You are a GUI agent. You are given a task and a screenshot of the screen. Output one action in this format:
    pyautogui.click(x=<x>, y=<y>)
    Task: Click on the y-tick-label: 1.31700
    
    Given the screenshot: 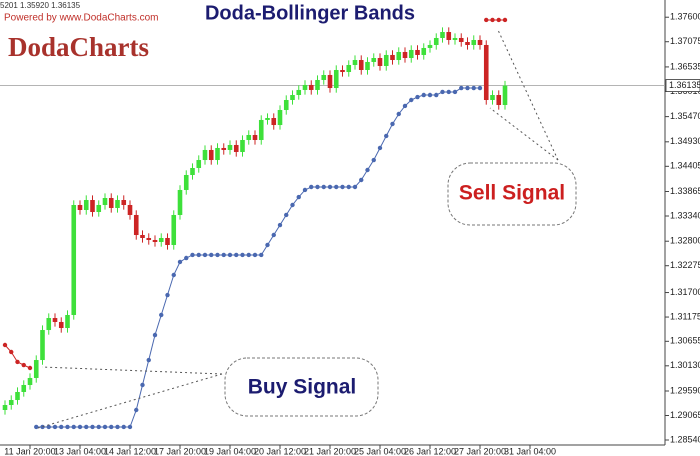 What is the action you would take?
    pyautogui.click(x=685, y=292)
    